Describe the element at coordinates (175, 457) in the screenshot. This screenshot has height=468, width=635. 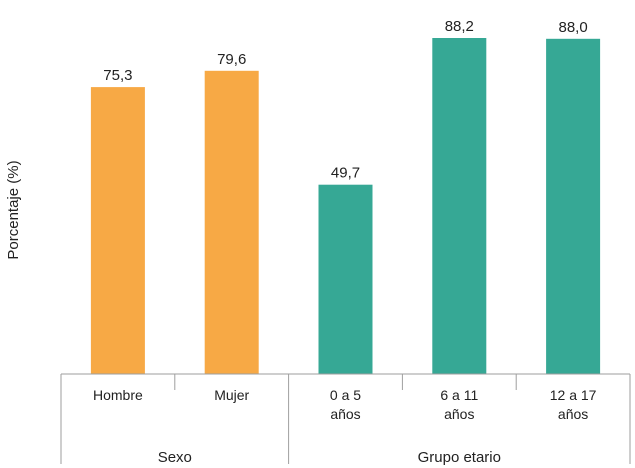
I see `group-label-0: Sexo` at that location.